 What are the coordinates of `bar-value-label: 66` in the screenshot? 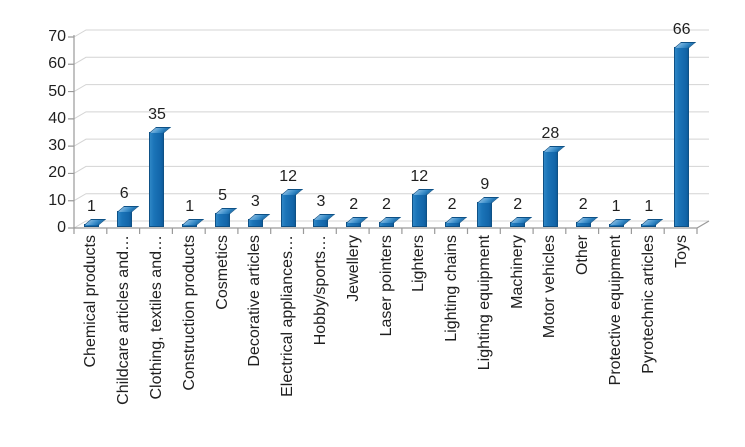 It's located at (681, 29).